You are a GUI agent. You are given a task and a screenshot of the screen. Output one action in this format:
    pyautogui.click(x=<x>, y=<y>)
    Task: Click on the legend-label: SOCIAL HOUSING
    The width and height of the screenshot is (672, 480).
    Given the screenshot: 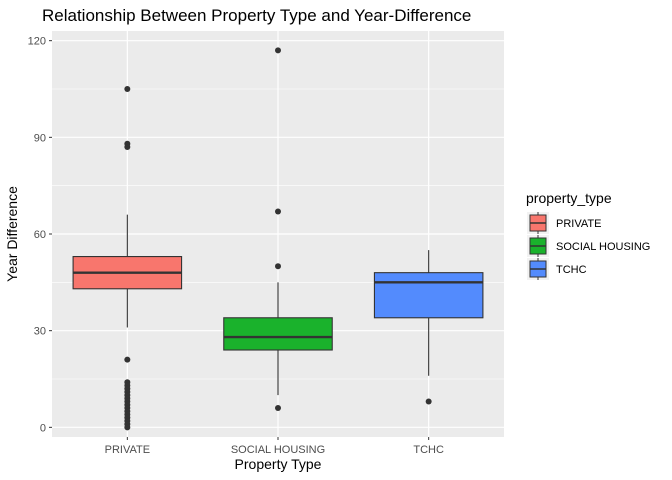 What is the action you would take?
    pyautogui.click(x=603, y=247)
    